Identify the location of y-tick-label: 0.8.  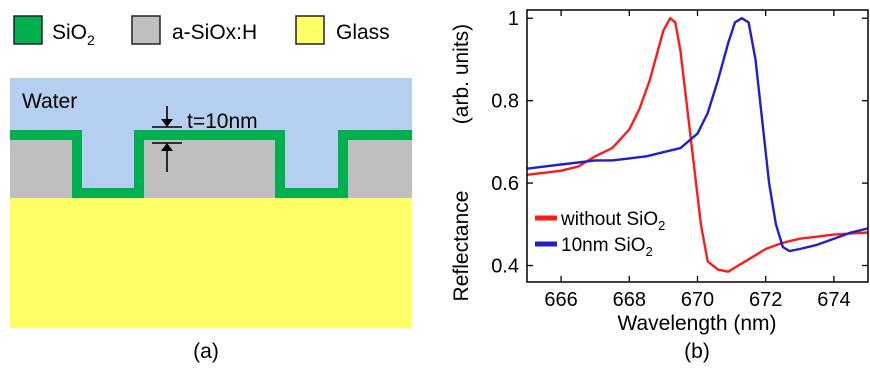
(505, 102).